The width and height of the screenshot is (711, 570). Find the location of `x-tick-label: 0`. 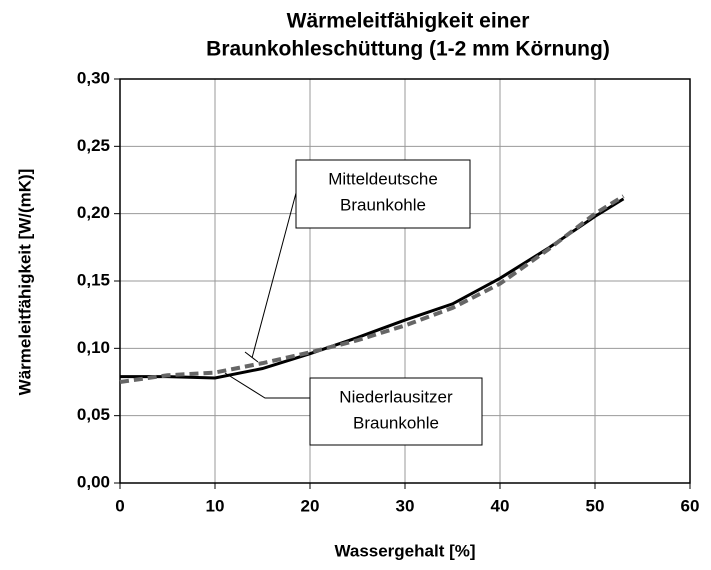

x-tick-label: 0 is located at coordinates (119, 505).